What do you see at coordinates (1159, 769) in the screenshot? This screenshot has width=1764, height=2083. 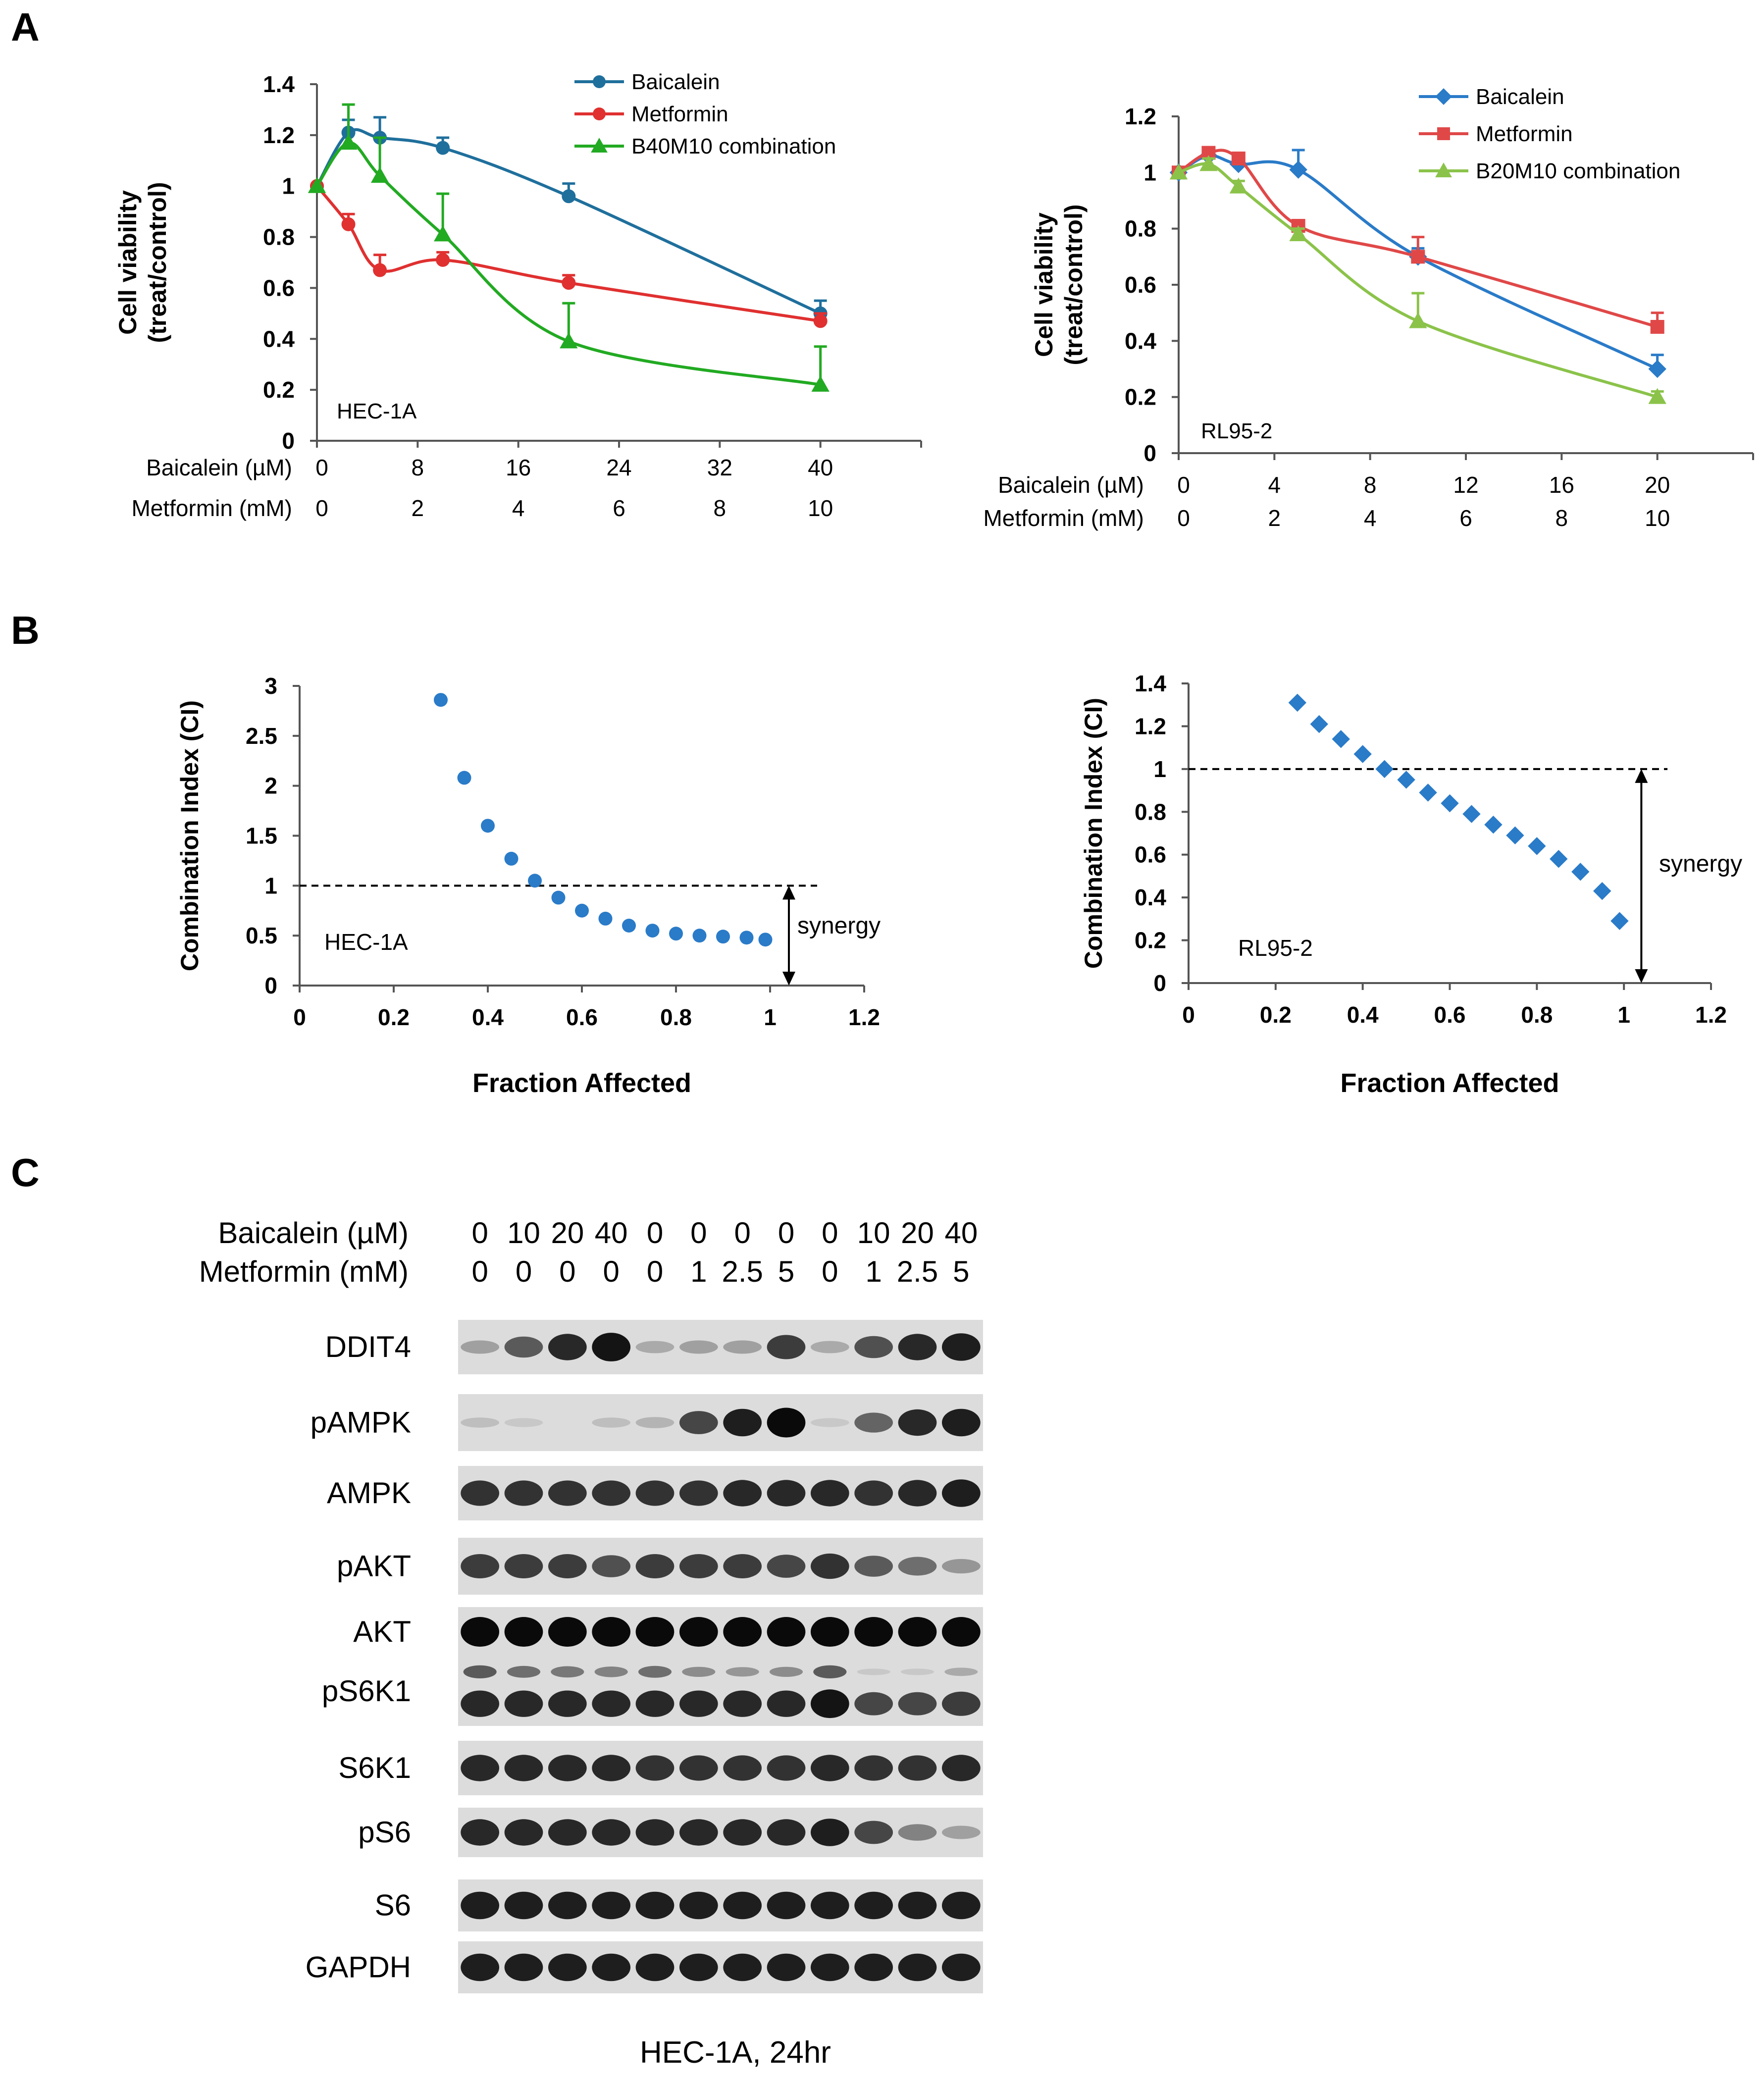 I see `b2-y-tick-label: 1` at bounding box center [1159, 769].